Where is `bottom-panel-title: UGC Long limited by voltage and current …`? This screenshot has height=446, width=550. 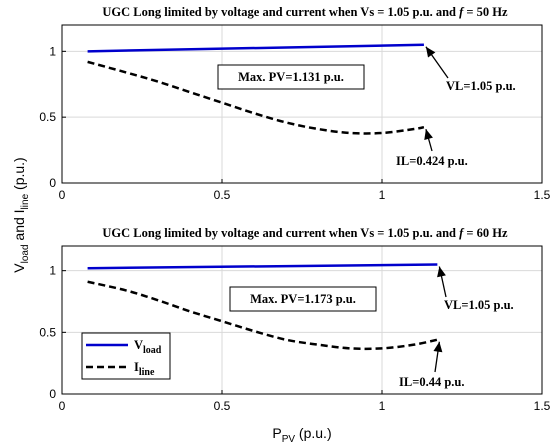 bottom-panel-title: UGC Long limited by voltage and current … is located at coordinates (305, 233).